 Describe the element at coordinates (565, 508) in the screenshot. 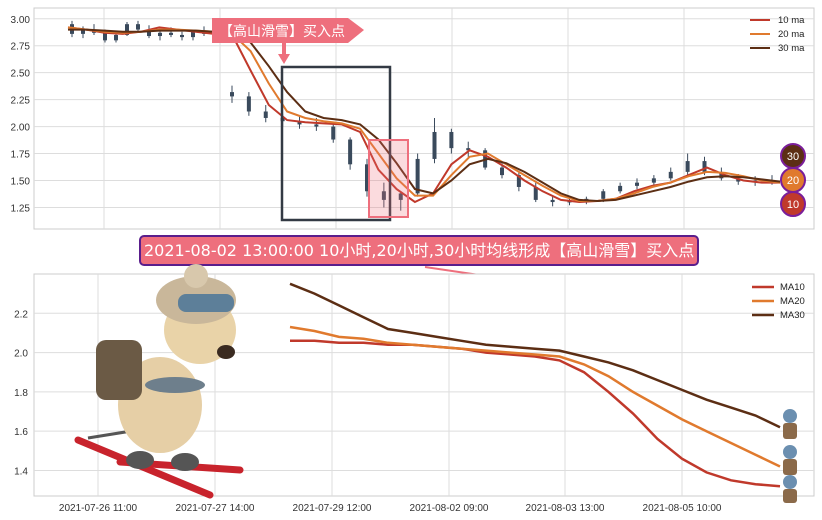

I see `bottom-x-tick-label: 2021-08-03 13:00` at that location.